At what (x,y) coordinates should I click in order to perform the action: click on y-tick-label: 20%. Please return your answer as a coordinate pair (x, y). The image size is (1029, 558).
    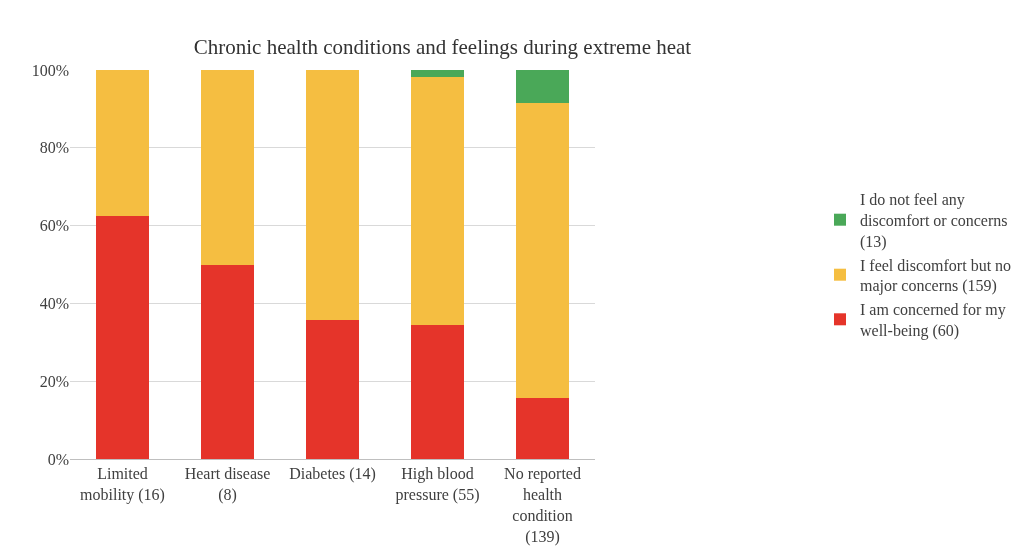
    Looking at the image, I should click on (54, 381).